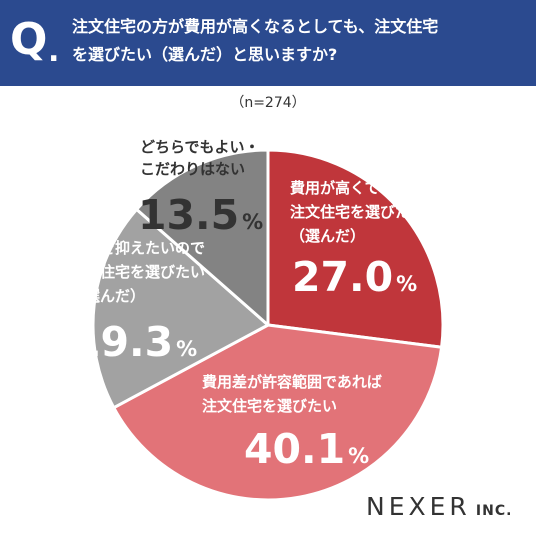  I want to click on slice-label-2-line-1: 費用差が許容範囲であれば, so click(292, 382).